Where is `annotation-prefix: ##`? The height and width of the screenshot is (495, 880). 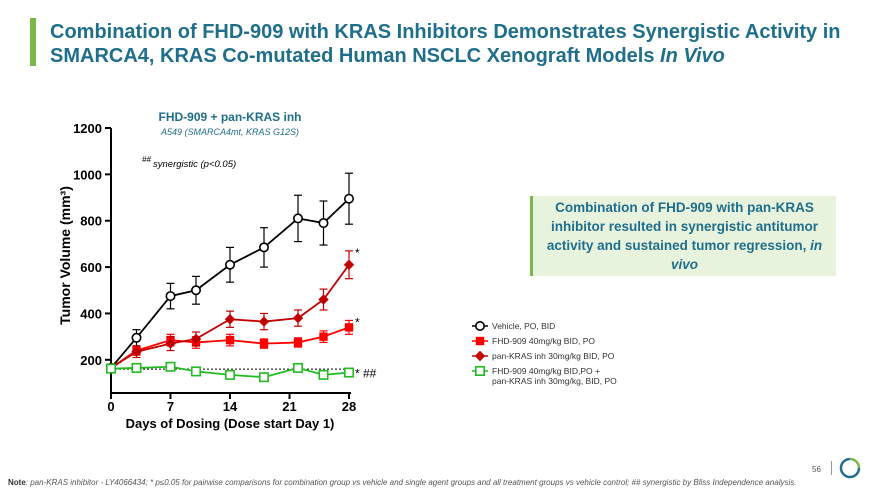 annotation-prefix: ## is located at coordinates (146, 159).